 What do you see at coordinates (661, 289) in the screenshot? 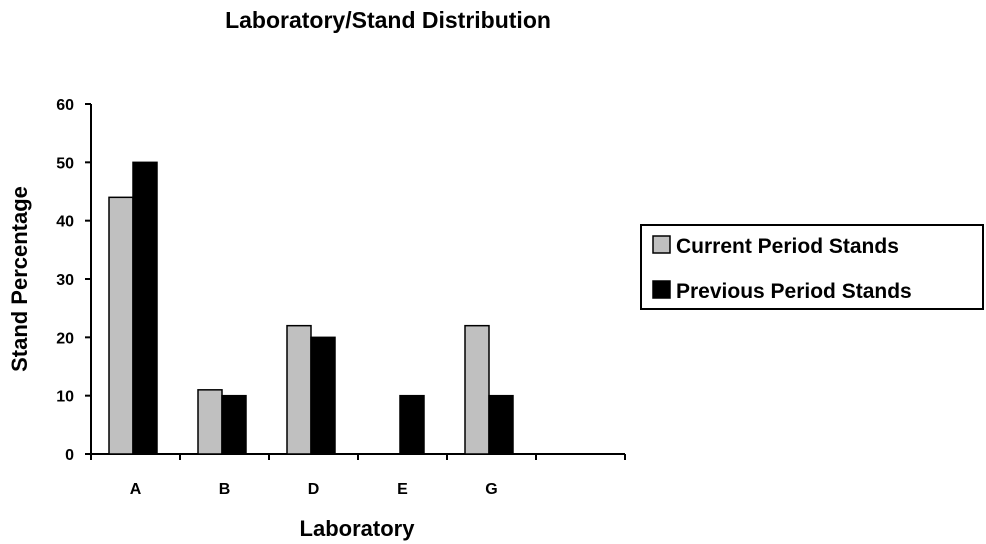
I see `legend-swatch-previous` at bounding box center [661, 289].